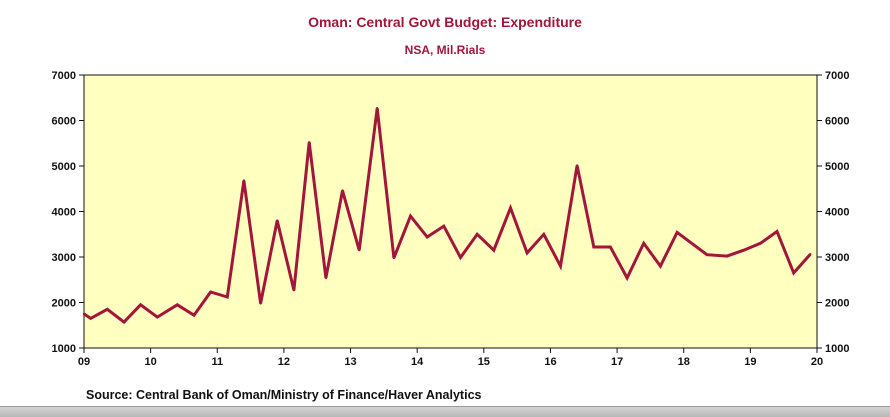 The image size is (890, 417). What do you see at coordinates (64, 213) in the screenshot?
I see `y-tick-label-left: 4000` at bounding box center [64, 213].